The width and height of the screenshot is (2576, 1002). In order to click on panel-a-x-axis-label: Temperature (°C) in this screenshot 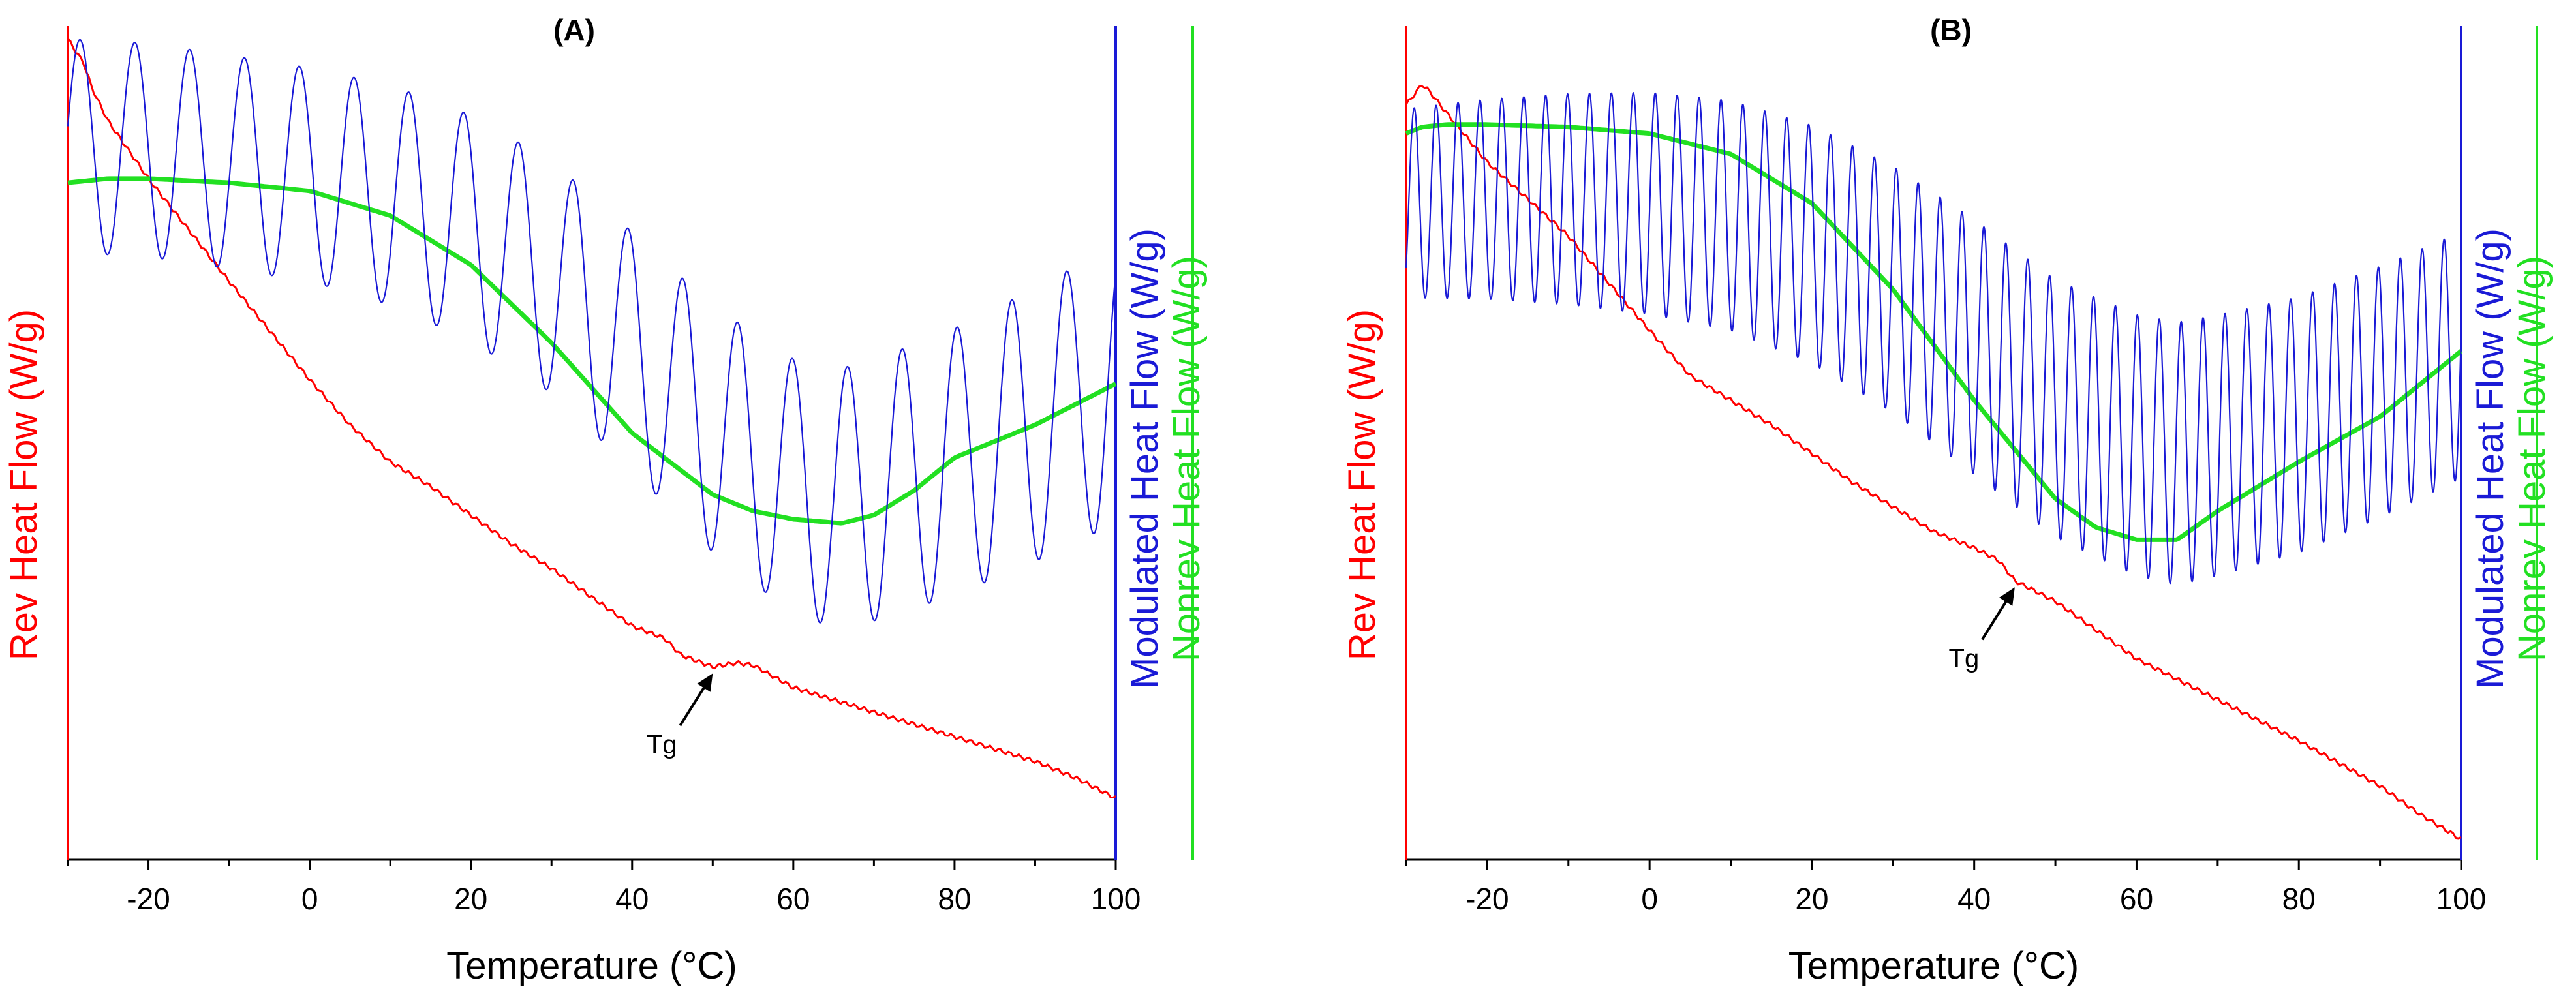, I will do `click(591, 966)`.